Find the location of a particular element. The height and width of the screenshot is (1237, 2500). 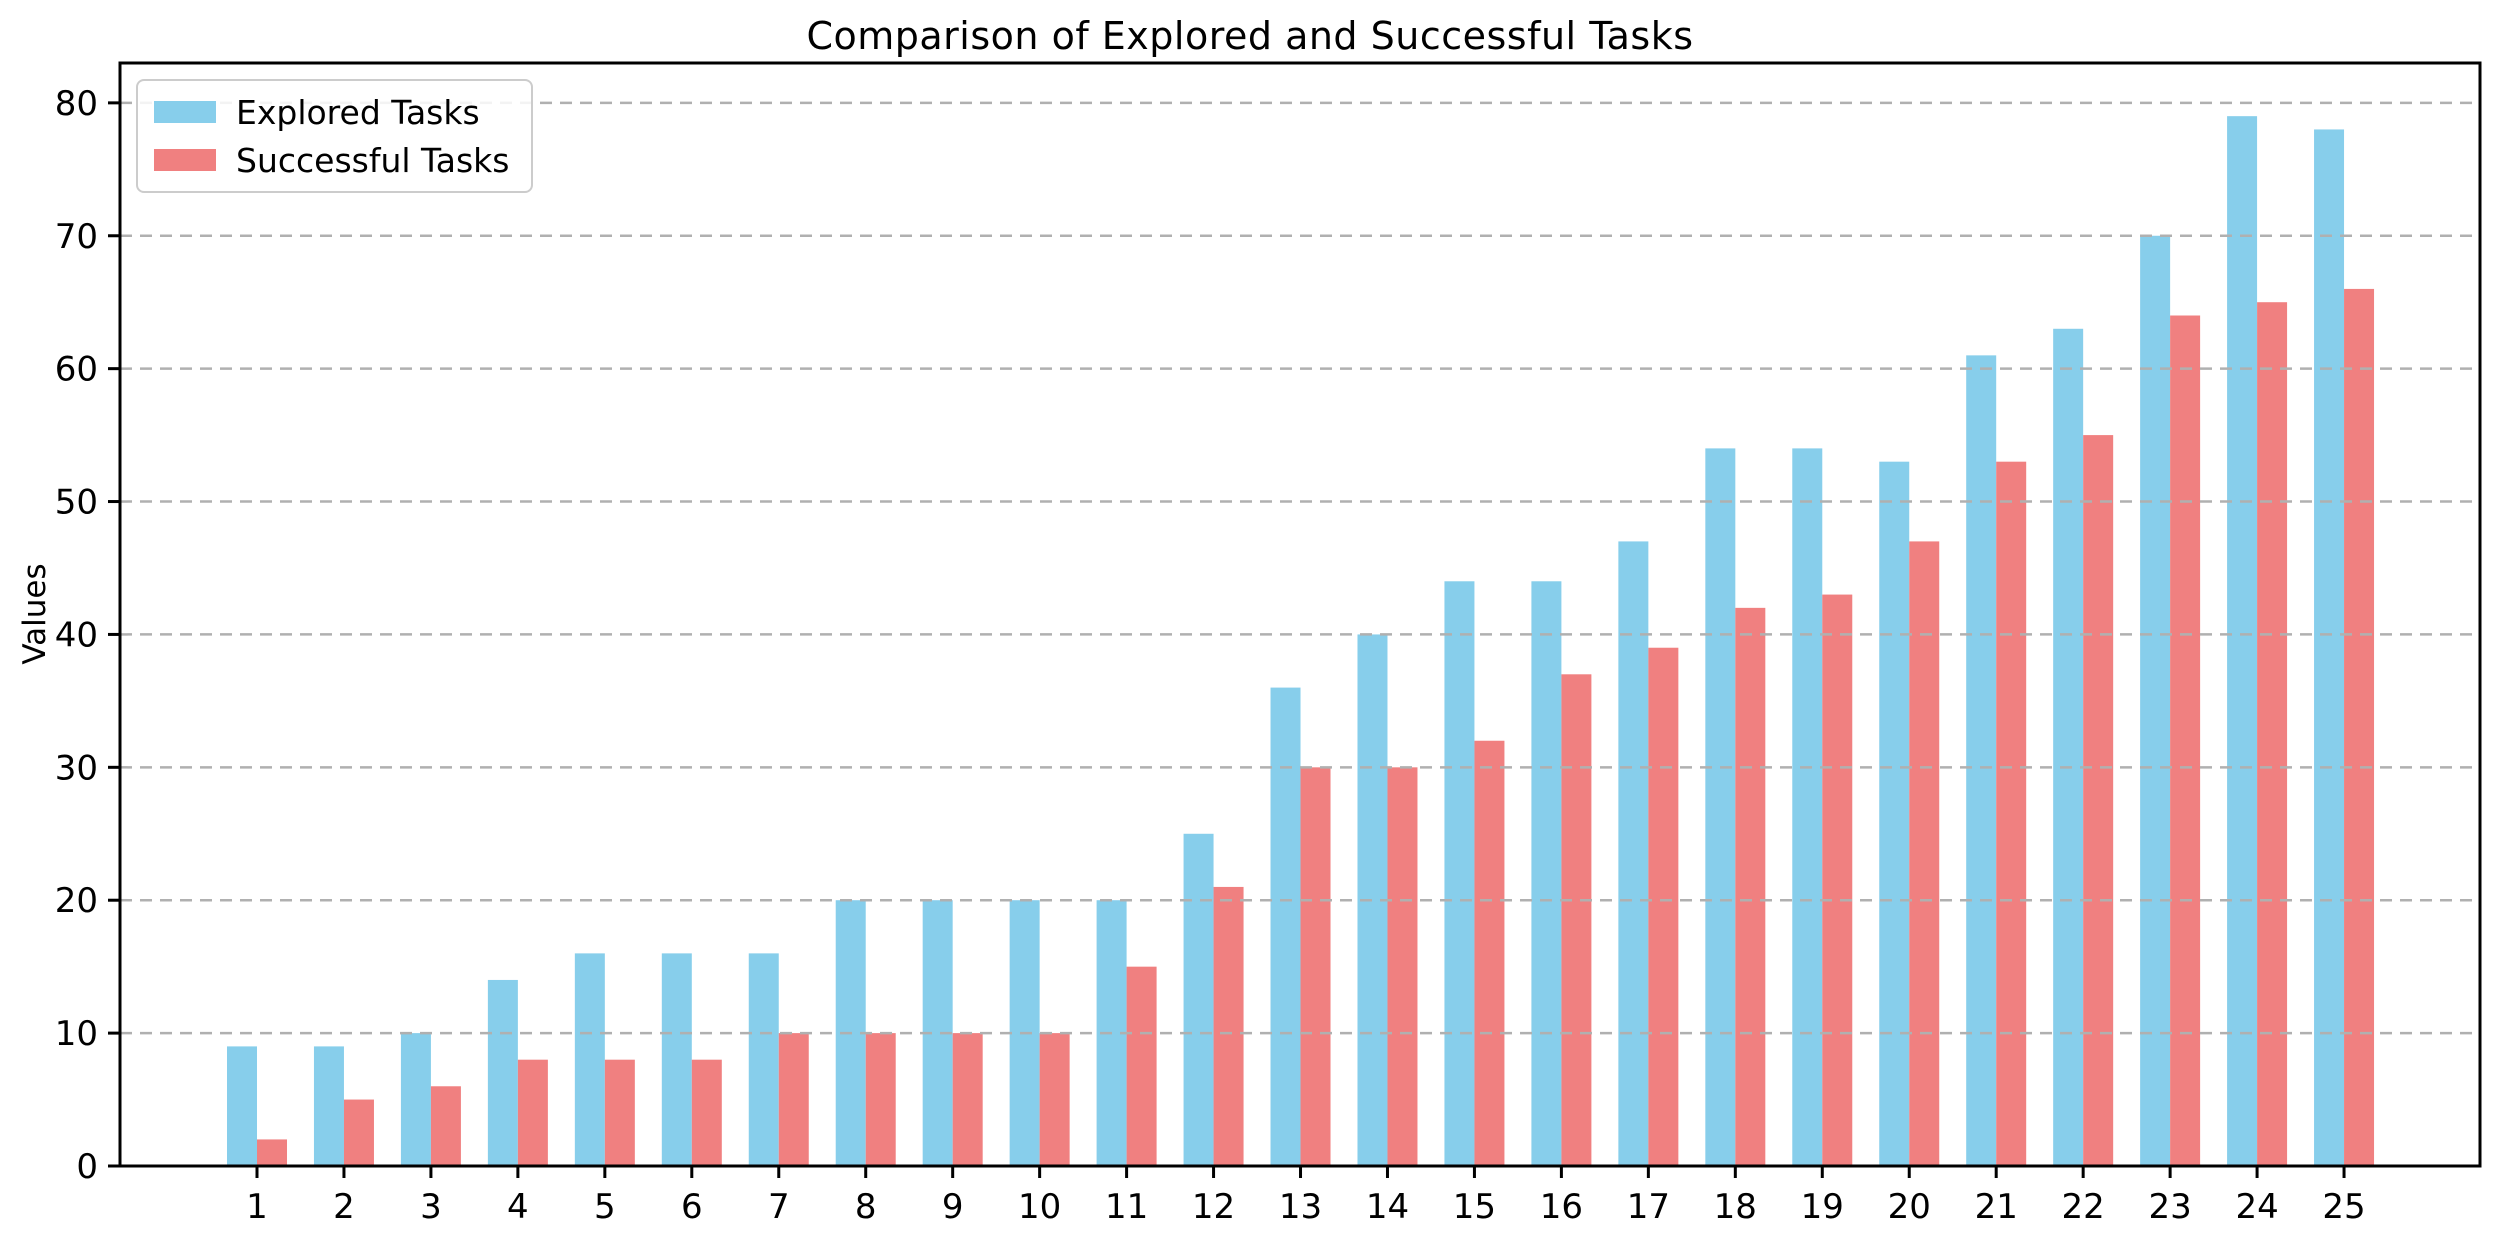

x-tick-label-16: 16 is located at coordinates (1561, 1207).